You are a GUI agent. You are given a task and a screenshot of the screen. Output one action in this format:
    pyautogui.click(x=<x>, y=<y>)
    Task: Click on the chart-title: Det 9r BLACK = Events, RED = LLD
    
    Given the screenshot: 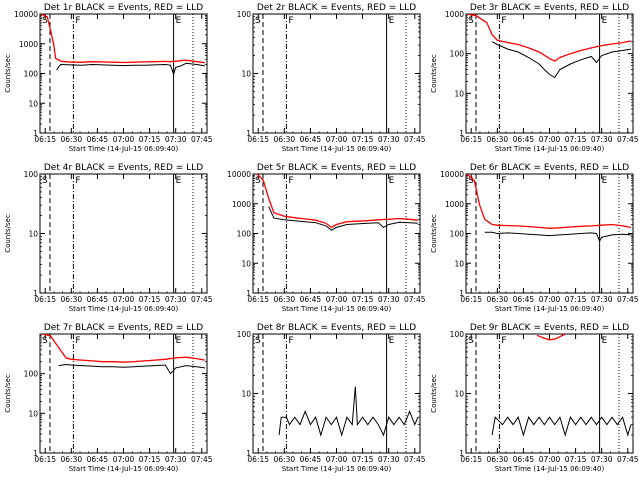 What is the action you would take?
    pyautogui.click(x=549, y=328)
    